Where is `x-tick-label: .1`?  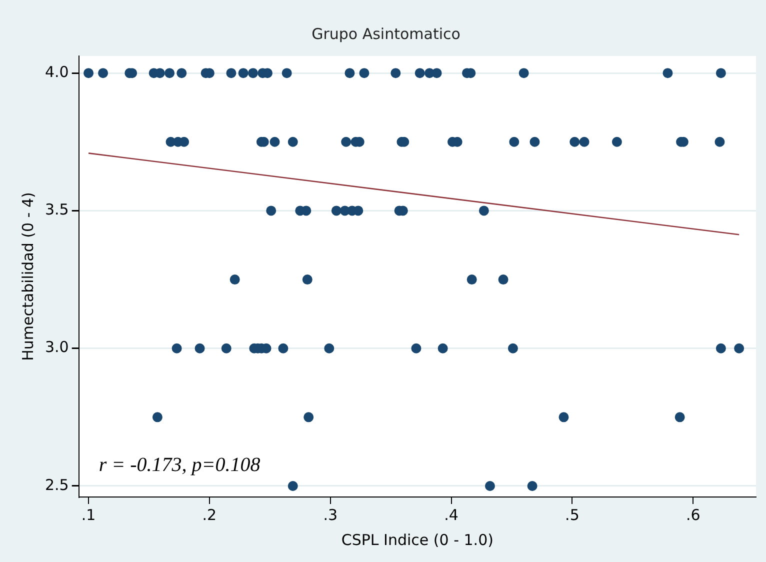 x-tick-label: .1 is located at coordinates (88, 515).